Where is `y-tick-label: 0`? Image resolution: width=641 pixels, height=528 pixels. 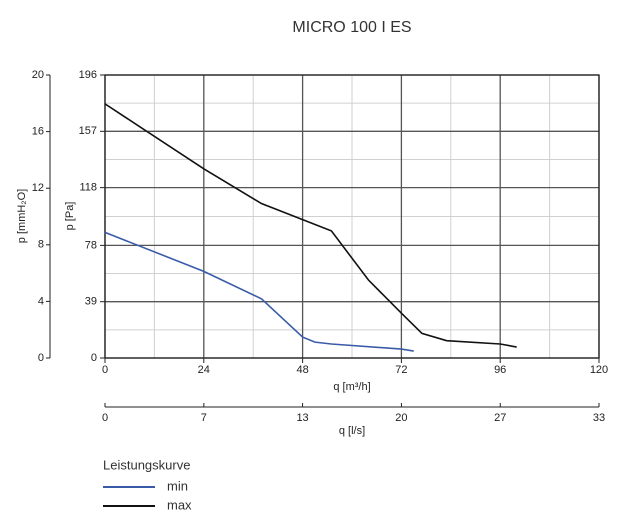 y-tick-label: 0 is located at coordinates (94, 358).